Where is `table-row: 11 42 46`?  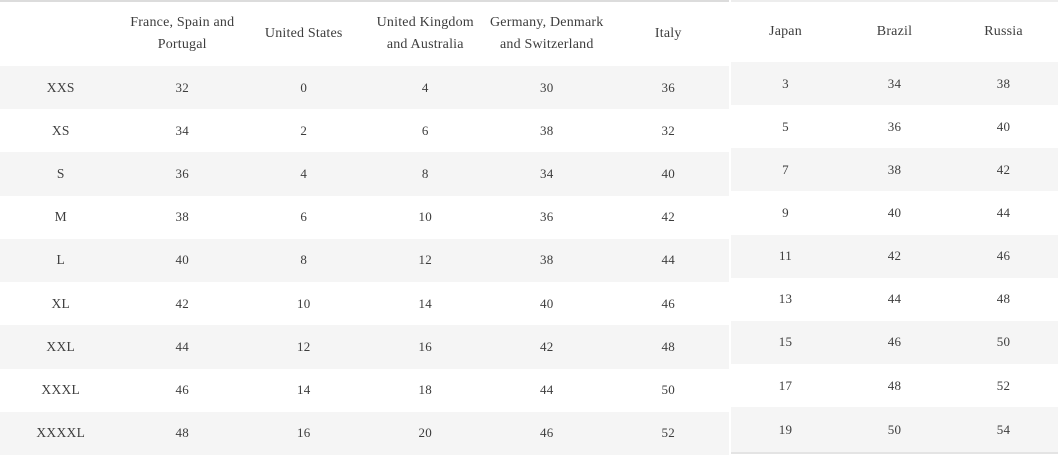 table-row: 11 42 46 is located at coordinates (894, 256).